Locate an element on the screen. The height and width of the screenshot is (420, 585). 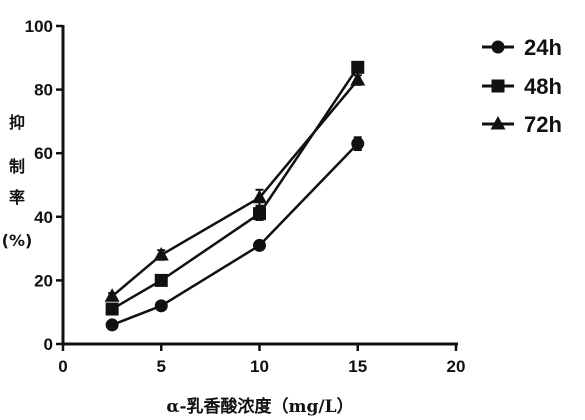
x-tick-label: 0 is located at coordinates (62, 366).